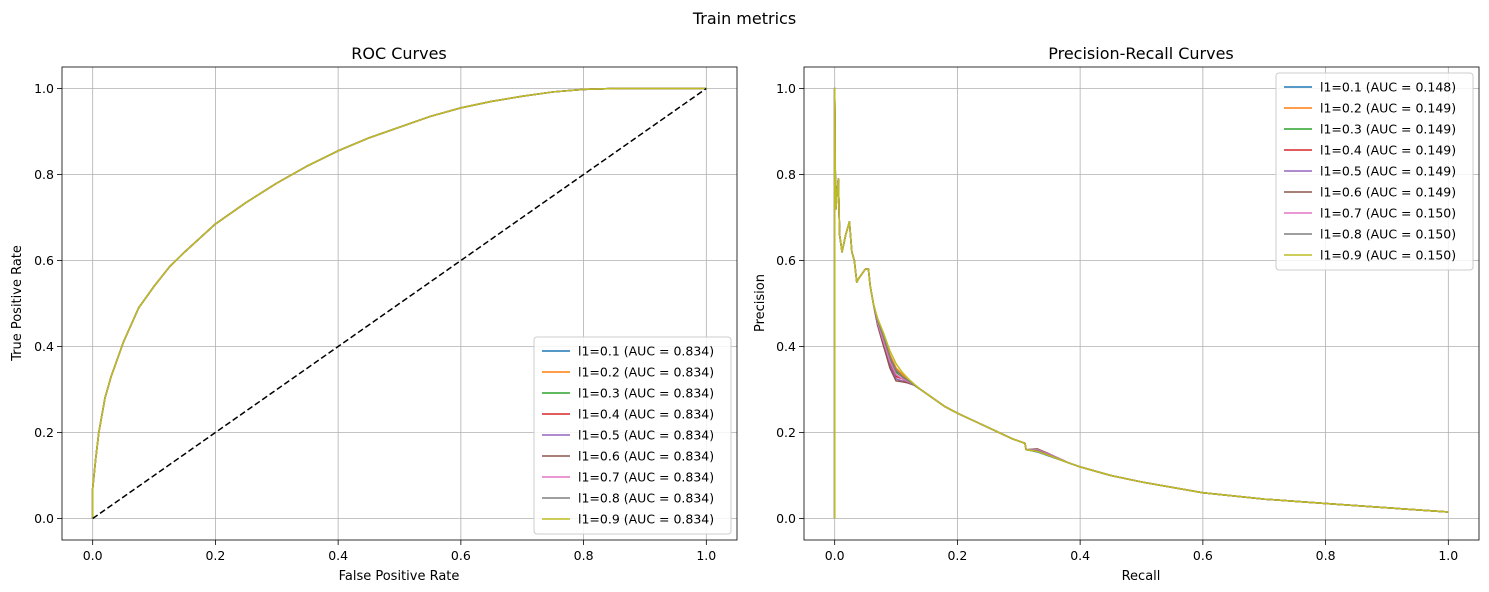 Image resolution: width=1489 pixels, height=592 pixels. What do you see at coordinates (1388, 234) in the screenshot?
I see `legend-label: l1=0.8 (AUC = 0.150)` at bounding box center [1388, 234].